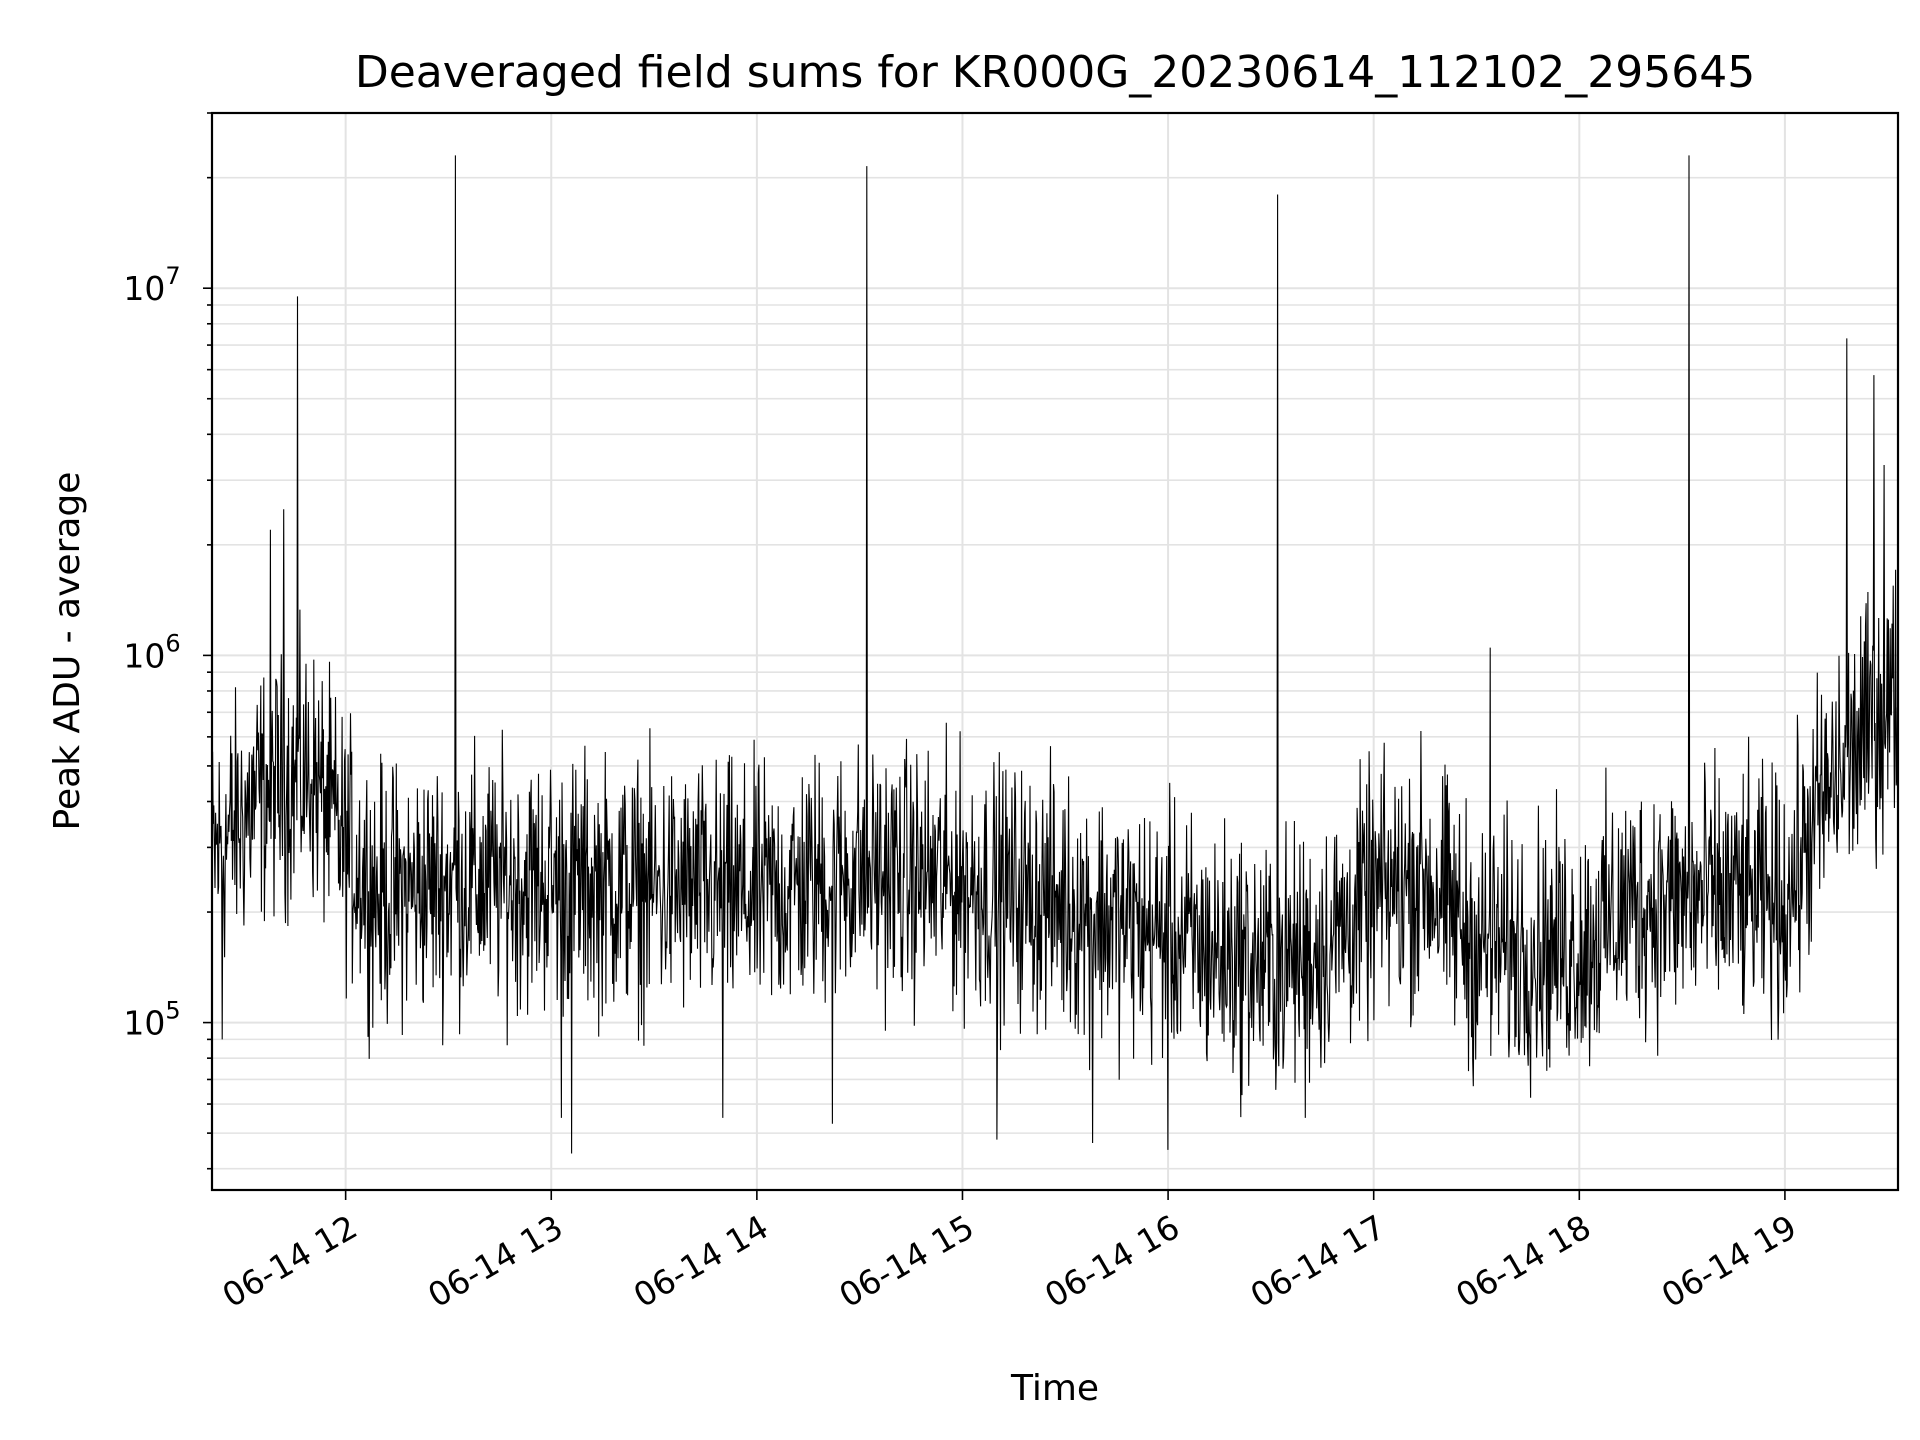 This screenshot has width=1920, height=1440. What do you see at coordinates (67, 651) in the screenshot?
I see `y-axis-label: Peak ADU - average` at bounding box center [67, 651].